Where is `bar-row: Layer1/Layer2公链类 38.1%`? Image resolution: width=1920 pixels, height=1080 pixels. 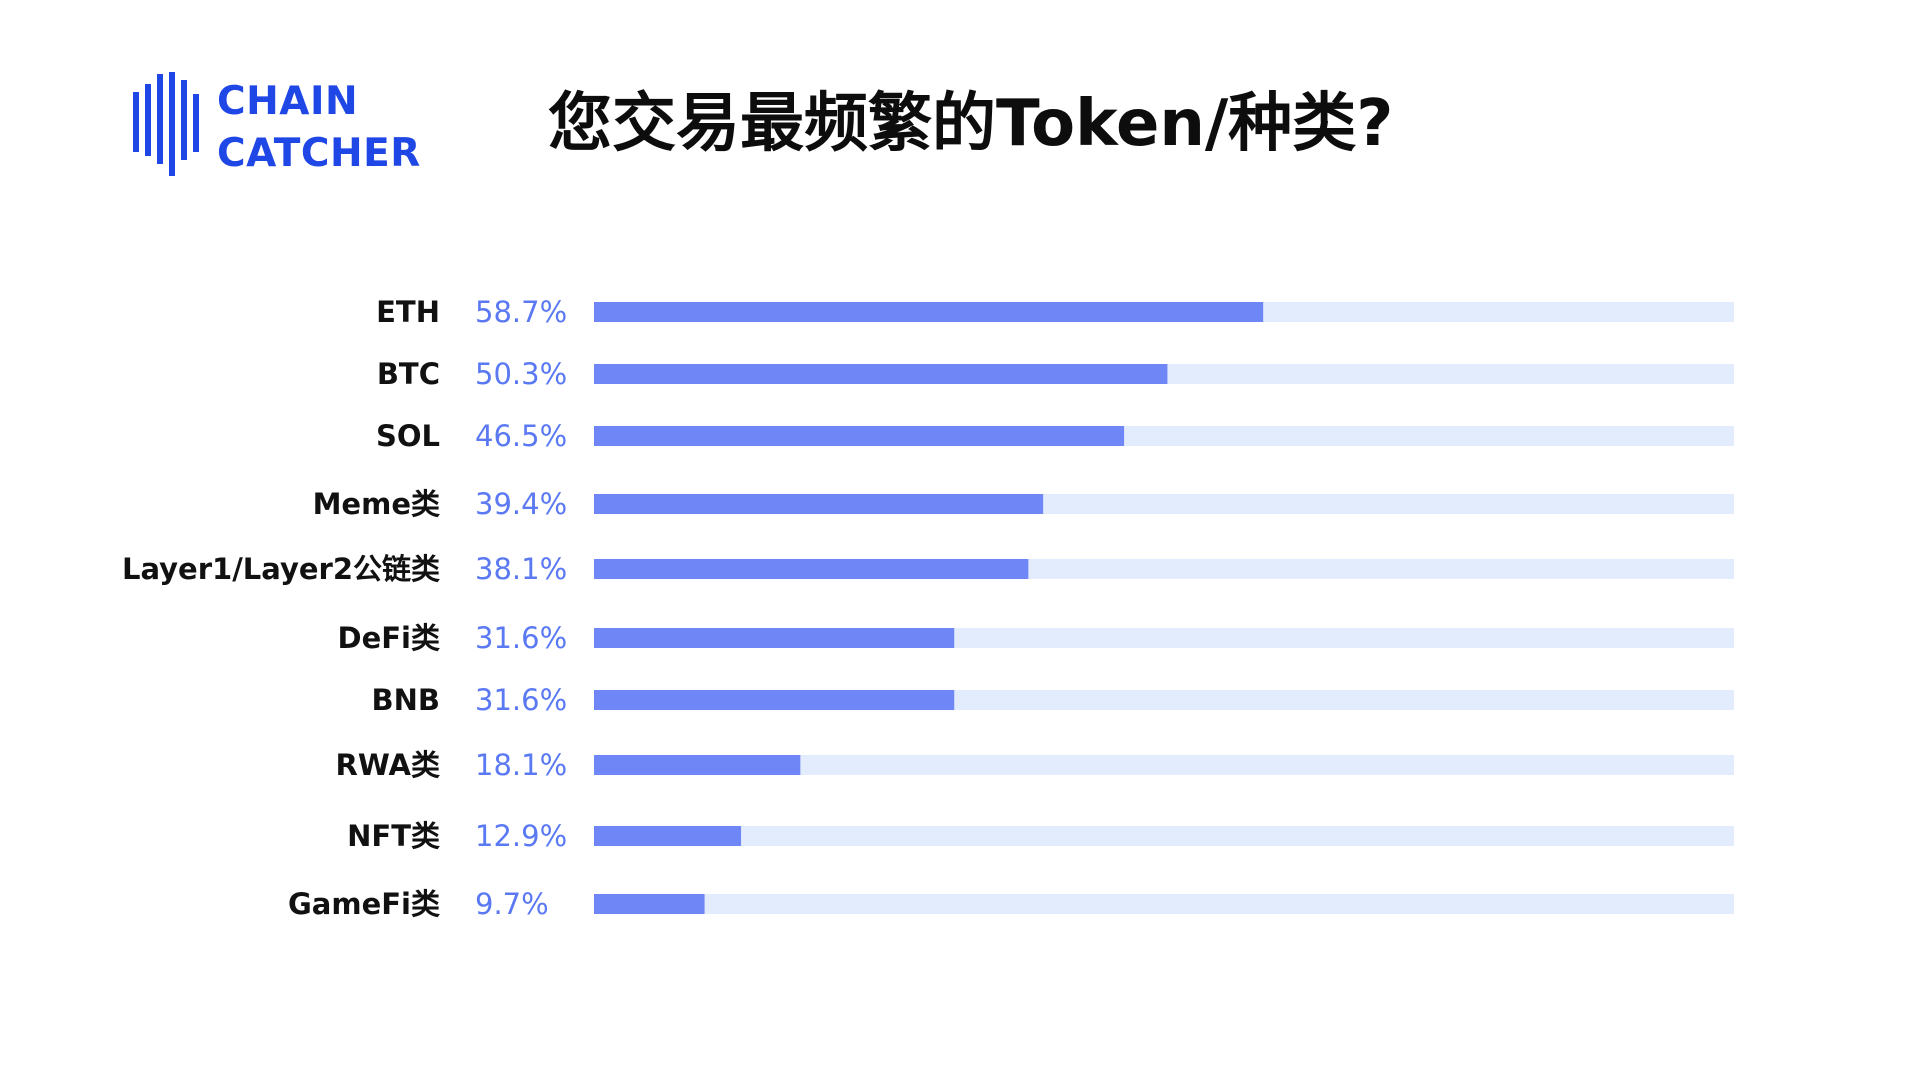
bar-row: Layer1/Layer2公链类 38.1% is located at coordinates (928, 569).